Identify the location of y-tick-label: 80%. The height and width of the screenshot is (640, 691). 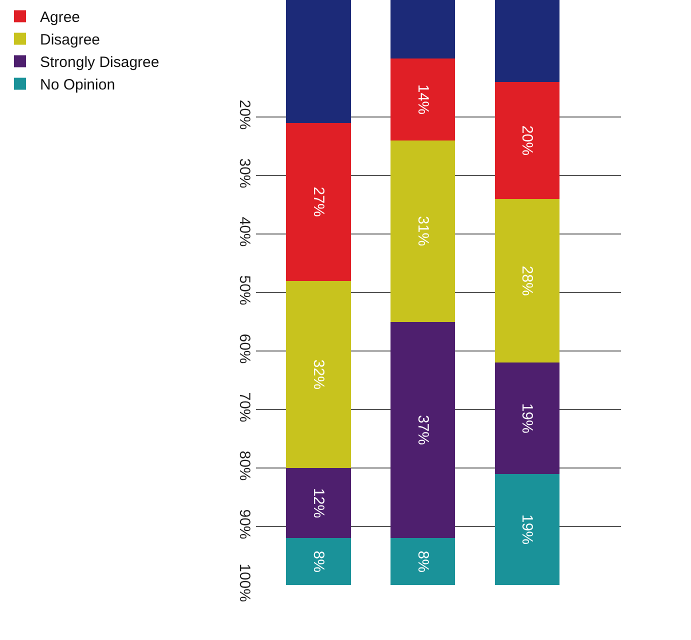
(244, 465).